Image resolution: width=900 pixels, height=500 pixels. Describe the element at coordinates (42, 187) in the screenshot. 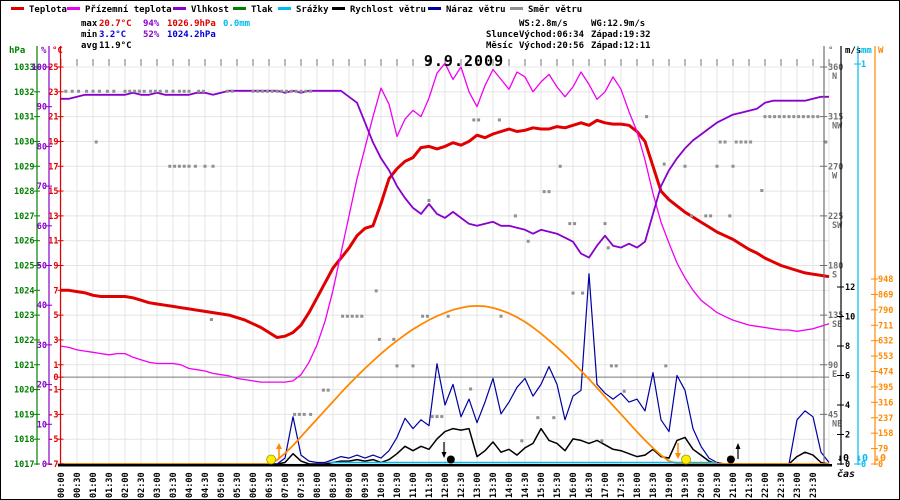

I see `svg-text: 70` at that location.